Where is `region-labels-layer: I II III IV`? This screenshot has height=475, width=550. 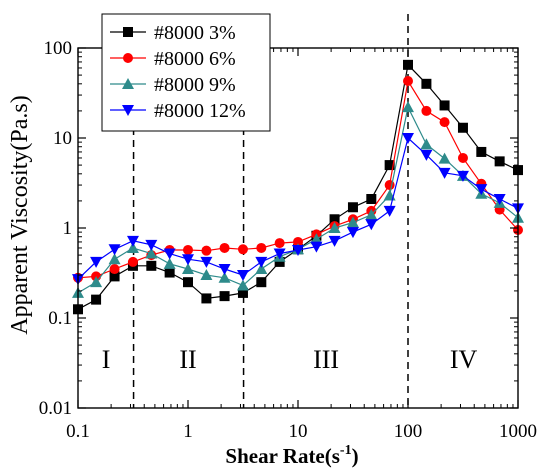
region-labels-layer: I II III IV is located at coordinates (290, 359).